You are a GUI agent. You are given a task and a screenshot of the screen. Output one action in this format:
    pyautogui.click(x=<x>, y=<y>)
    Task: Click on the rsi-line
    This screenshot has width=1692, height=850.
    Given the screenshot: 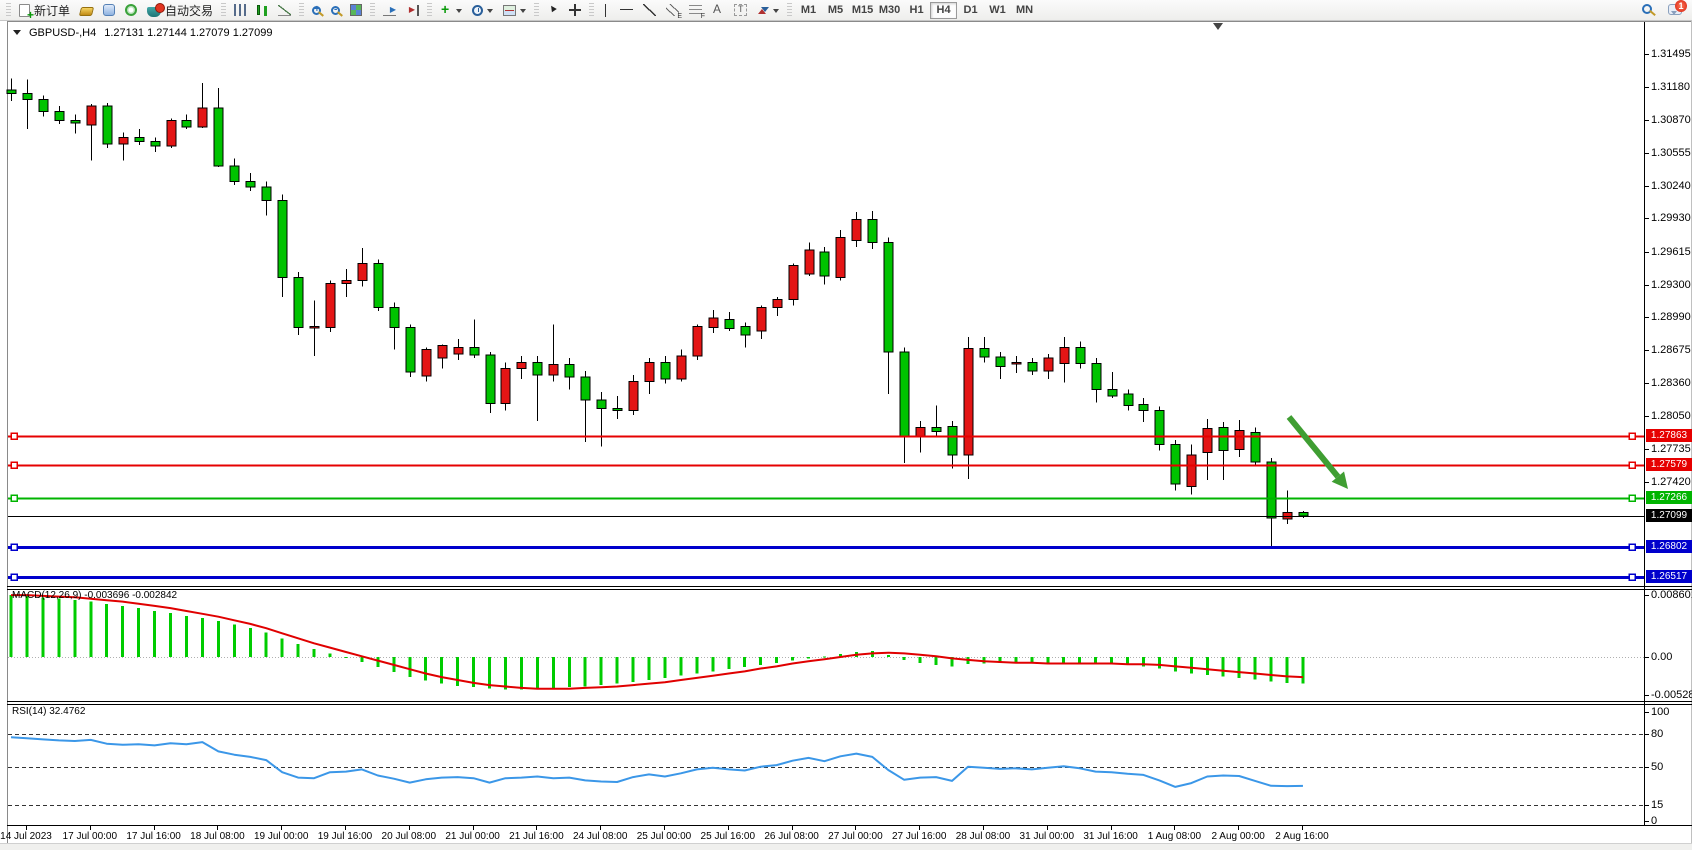 What is the action you would take?
    pyautogui.click(x=656, y=762)
    